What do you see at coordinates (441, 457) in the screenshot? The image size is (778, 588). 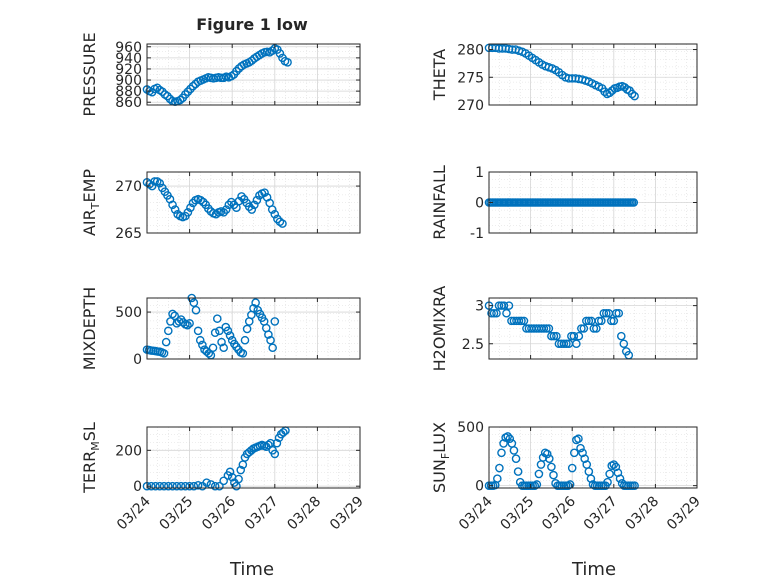 I see `y-axis-label-7: SUNFLUX` at bounding box center [441, 457].